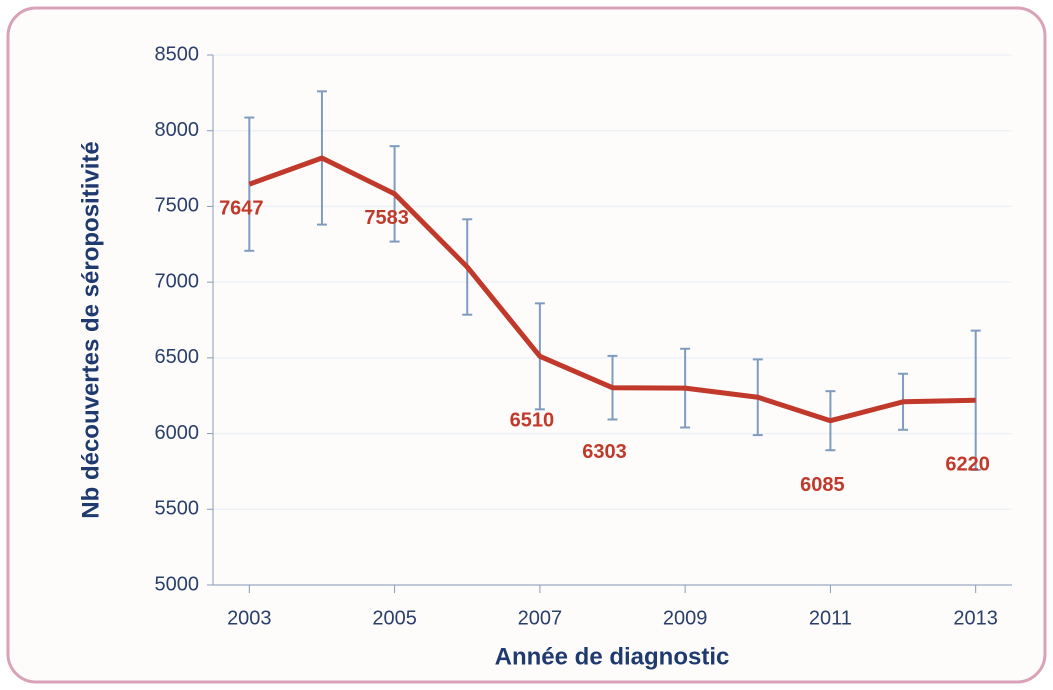 The image size is (1053, 690). I want to click on y-tick-label: 7500, so click(177, 206).